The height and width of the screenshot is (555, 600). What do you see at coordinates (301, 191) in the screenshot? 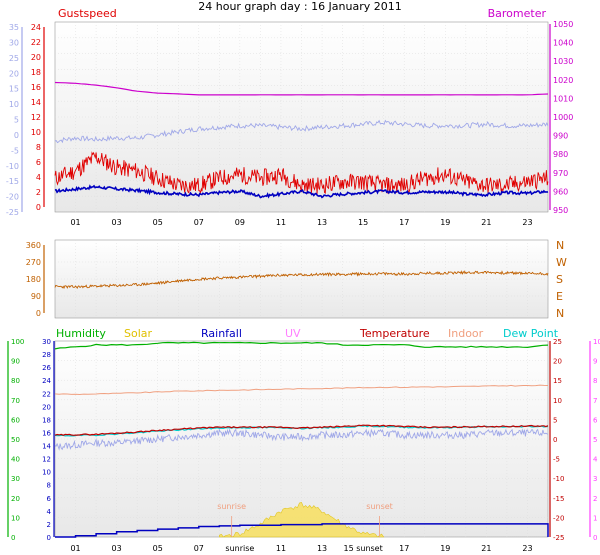
I see `windspeed-series-line` at bounding box center [301, 191].